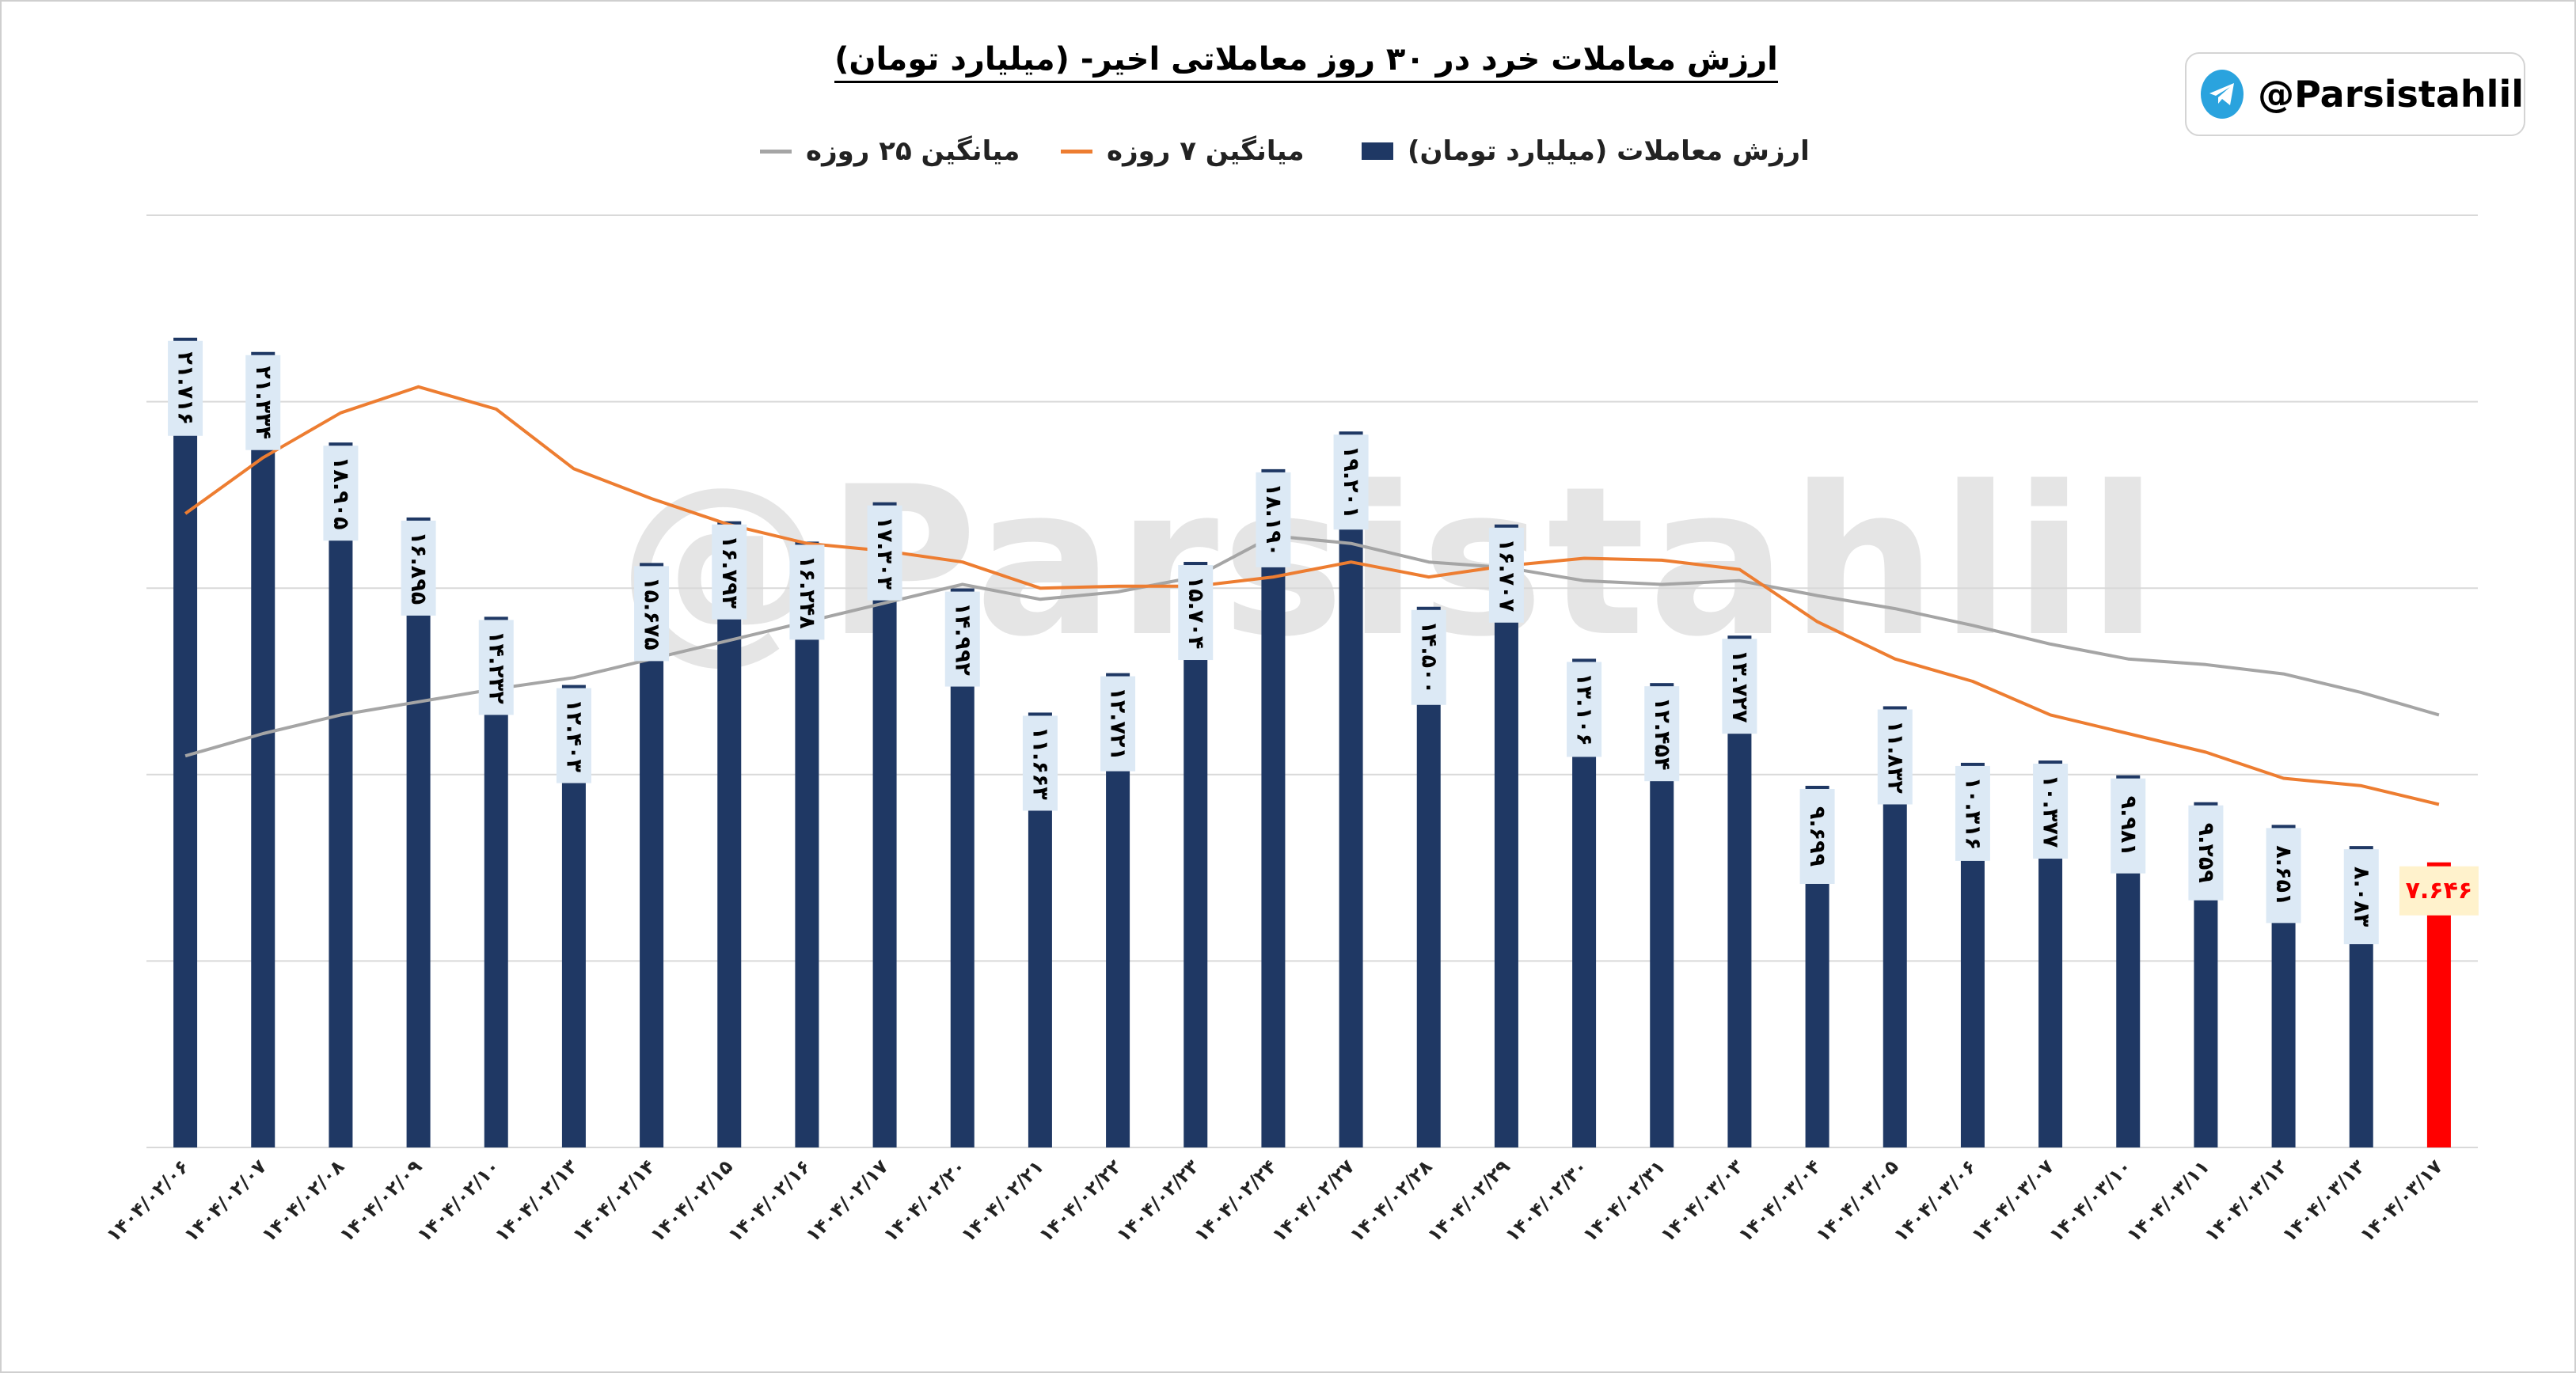  I want to click on telegram-badge: @Parsistahlil, so click(2355, 94).